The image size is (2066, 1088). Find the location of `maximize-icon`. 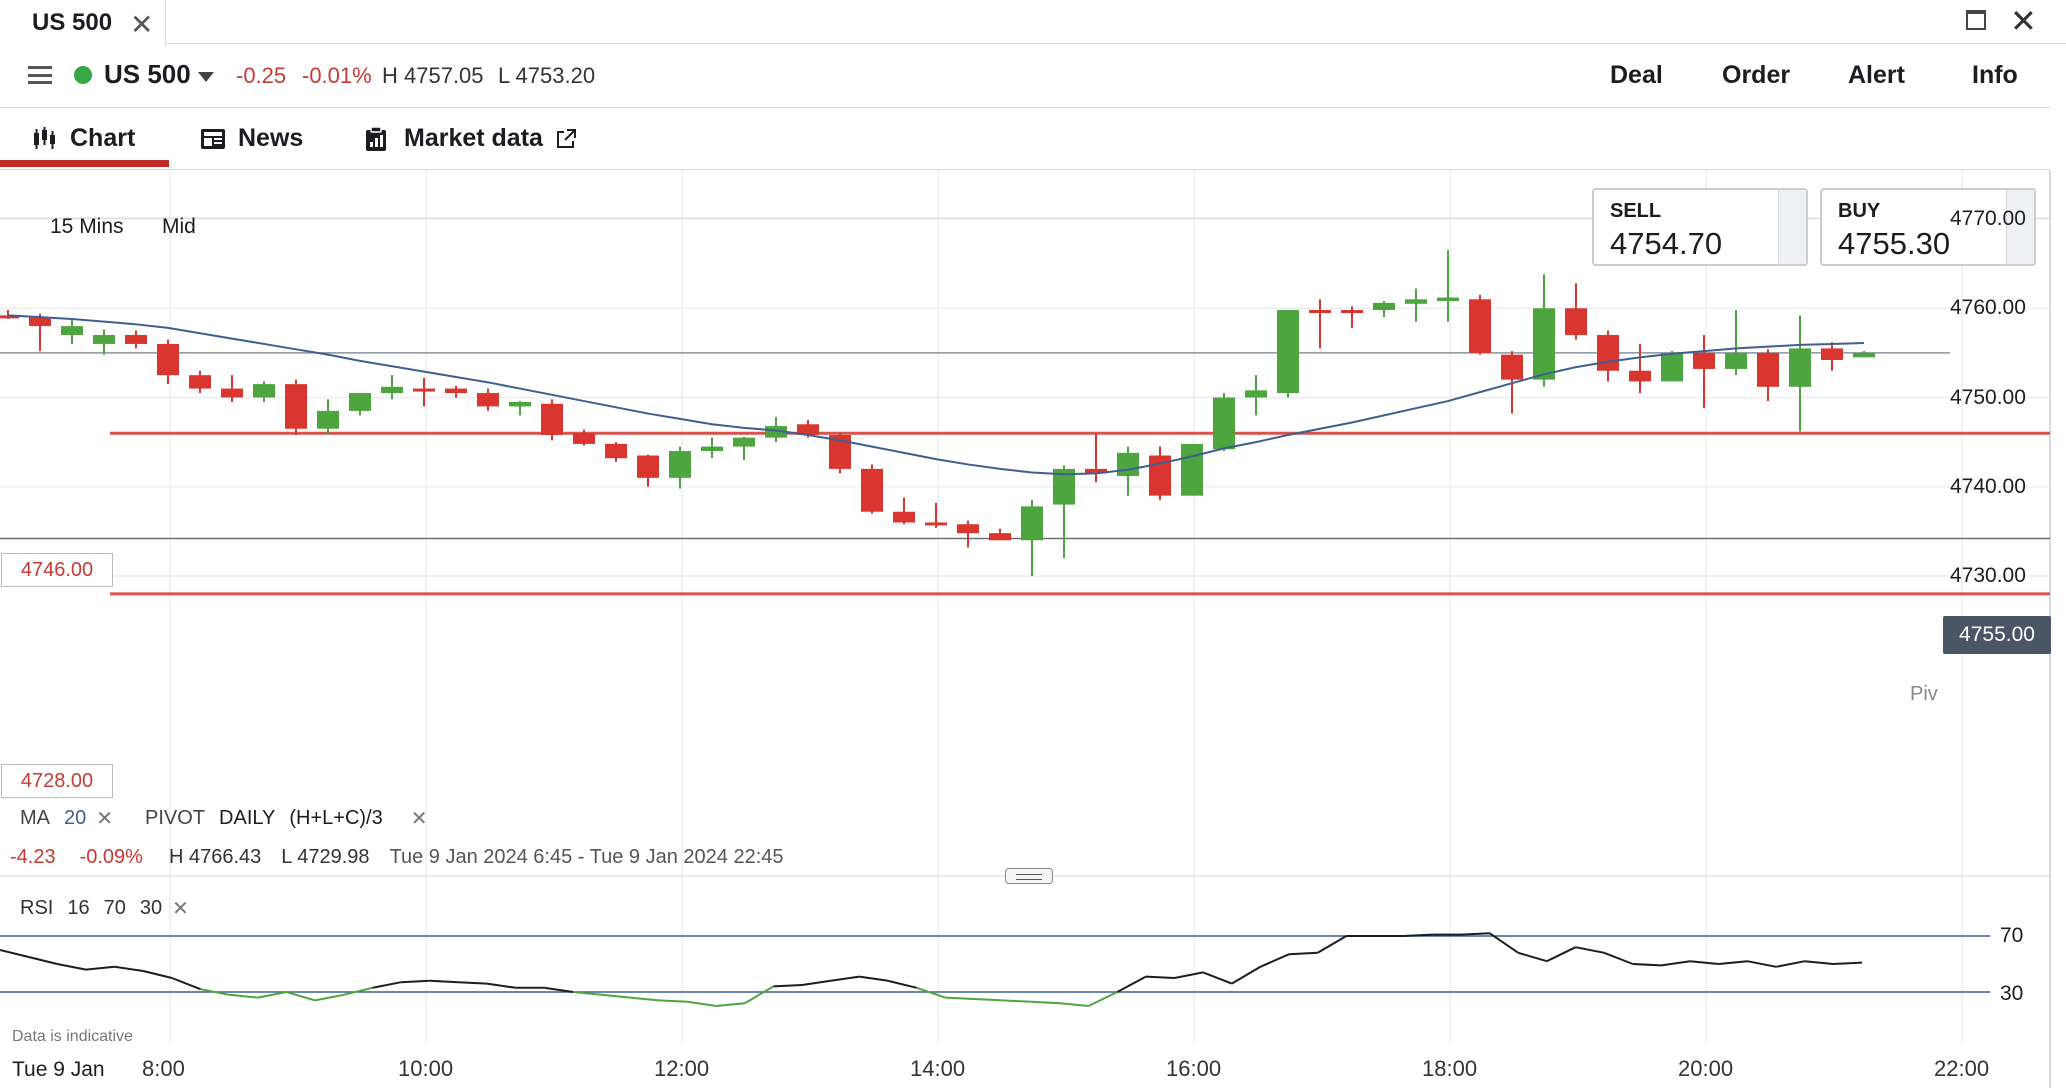

maximize-icon is located at coordinates (1976, 20).